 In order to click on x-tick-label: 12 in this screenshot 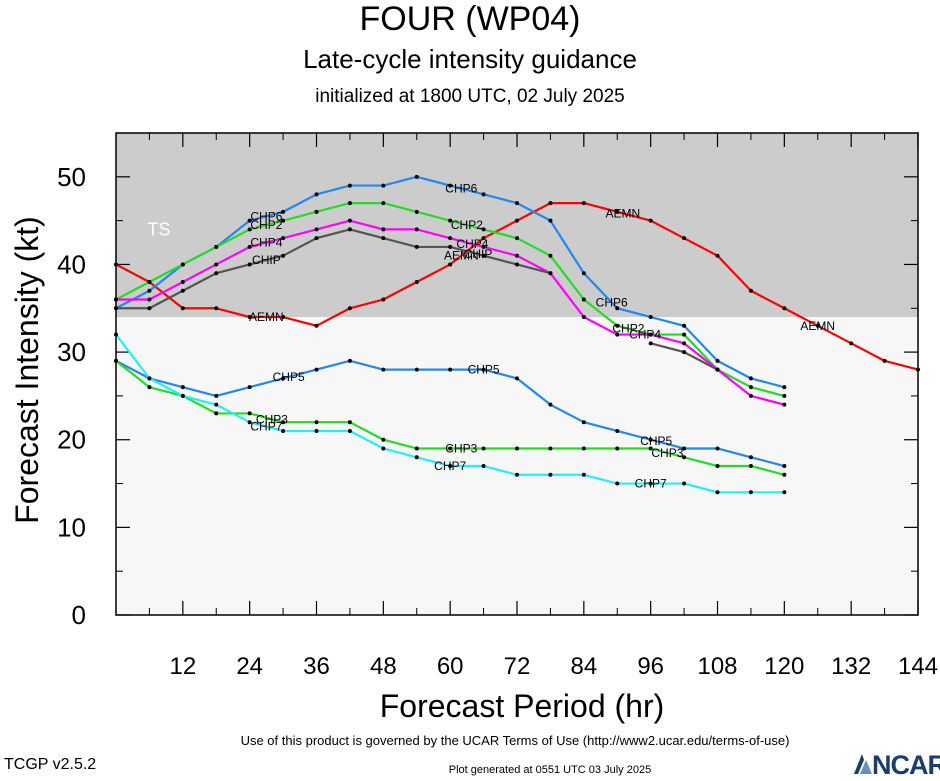, I will do `click(182, 666)`.